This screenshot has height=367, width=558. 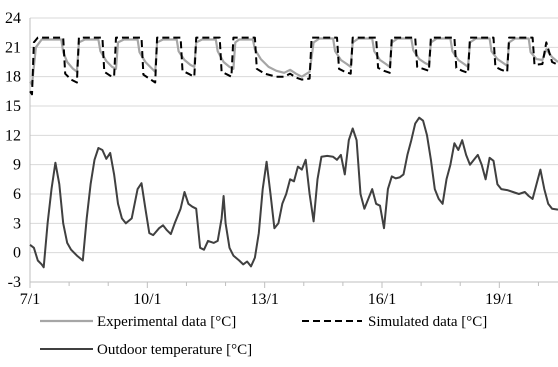 What do you see at coordinates (427, 322) in the screenshot?
I see `legend-label-2: Simulated data [°C]` at bounding box center [427, 322].